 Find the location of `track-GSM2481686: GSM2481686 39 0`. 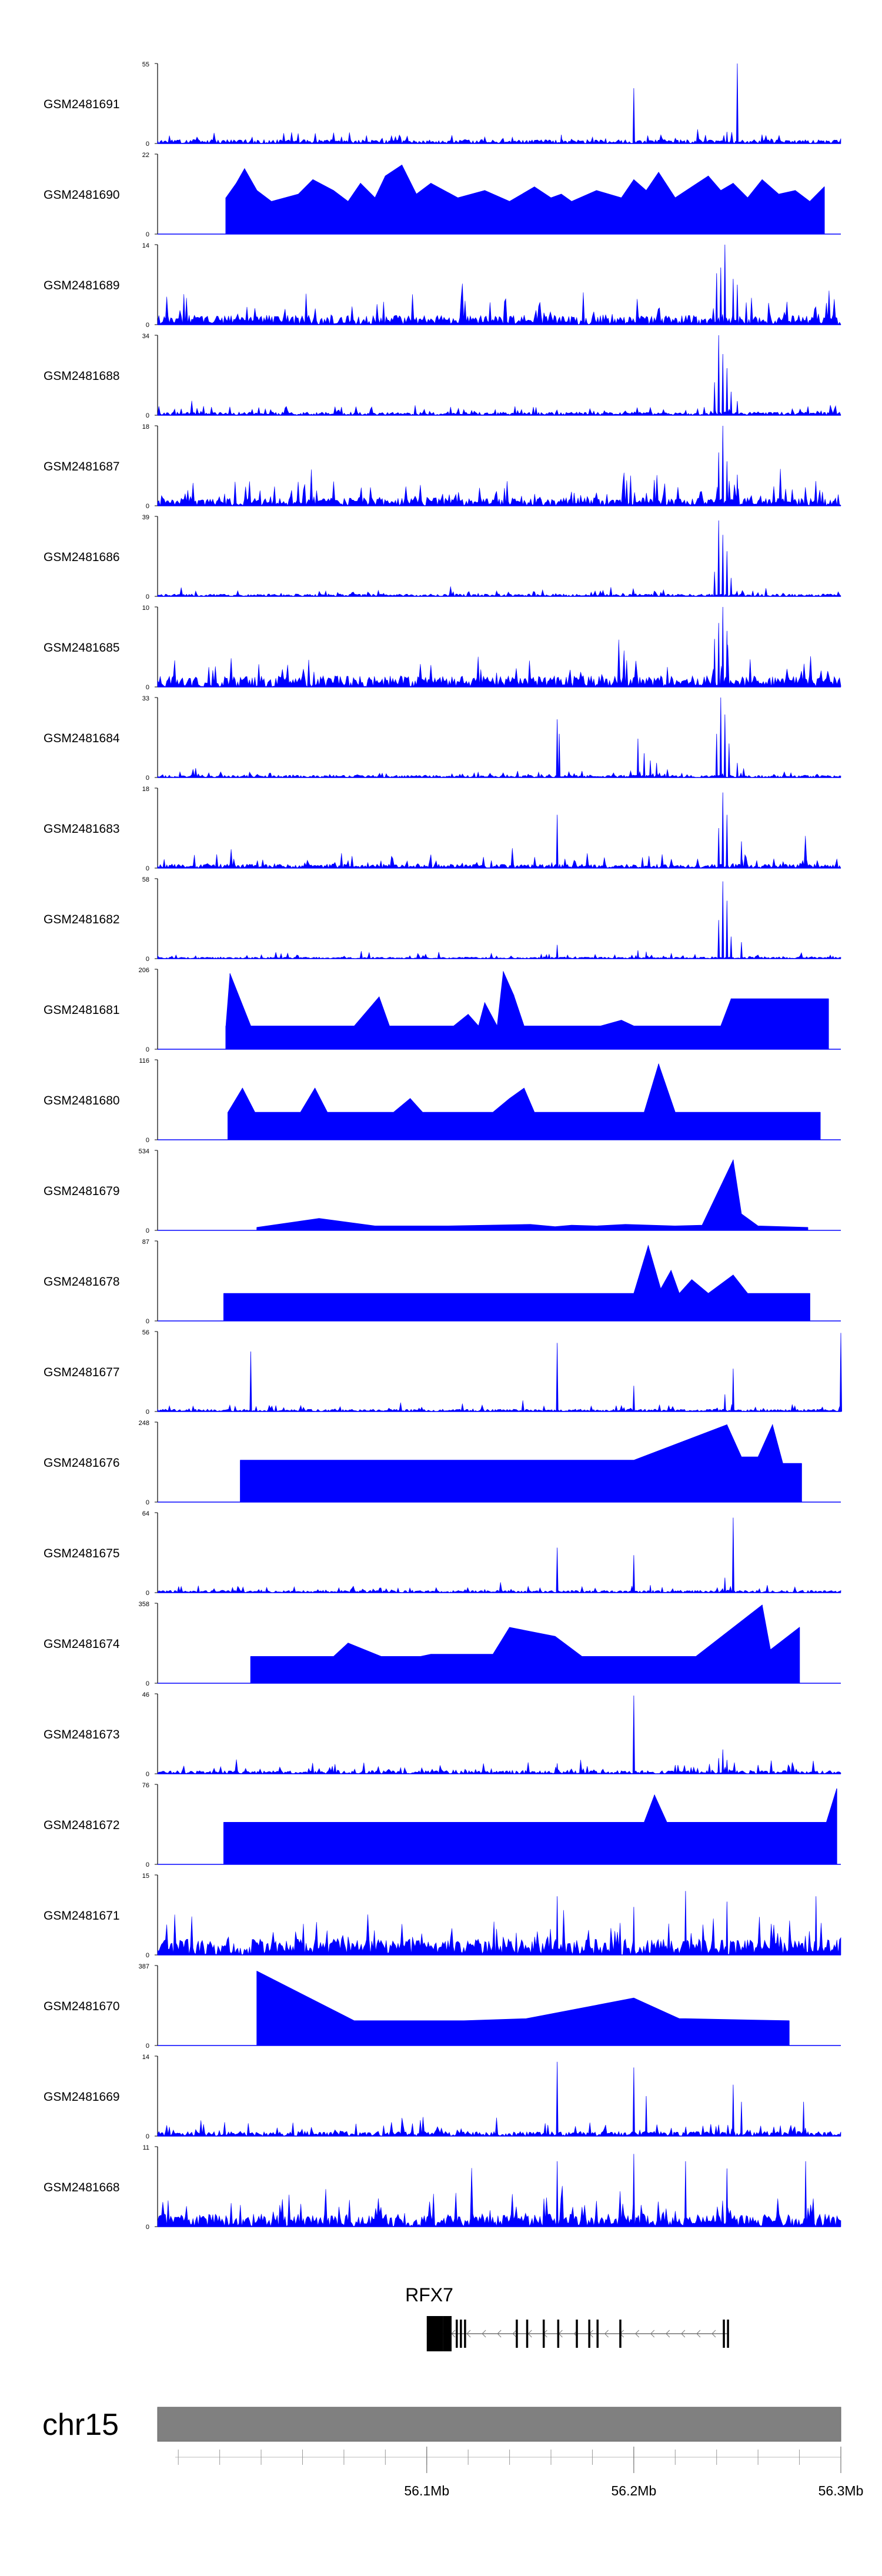

track-GSM2481686: GSM2481686 39 0 is located at coordinates (442, 557).